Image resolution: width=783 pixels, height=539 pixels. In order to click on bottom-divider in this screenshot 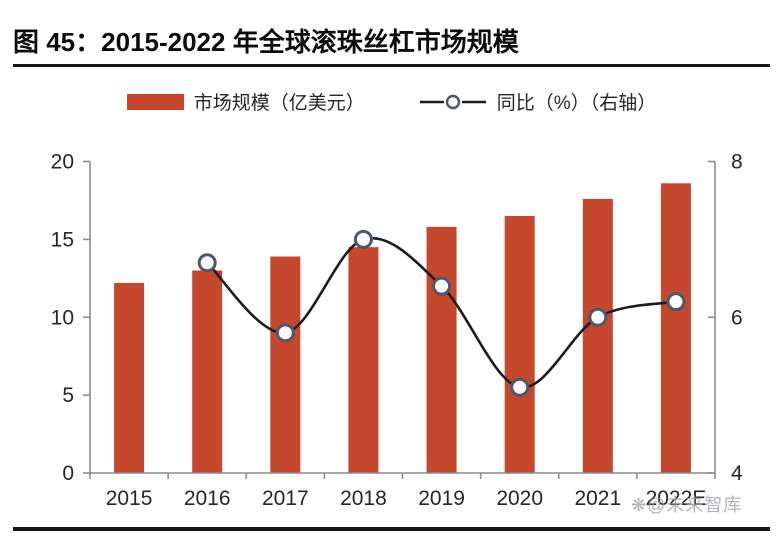, I will do `click(391, 529)`.